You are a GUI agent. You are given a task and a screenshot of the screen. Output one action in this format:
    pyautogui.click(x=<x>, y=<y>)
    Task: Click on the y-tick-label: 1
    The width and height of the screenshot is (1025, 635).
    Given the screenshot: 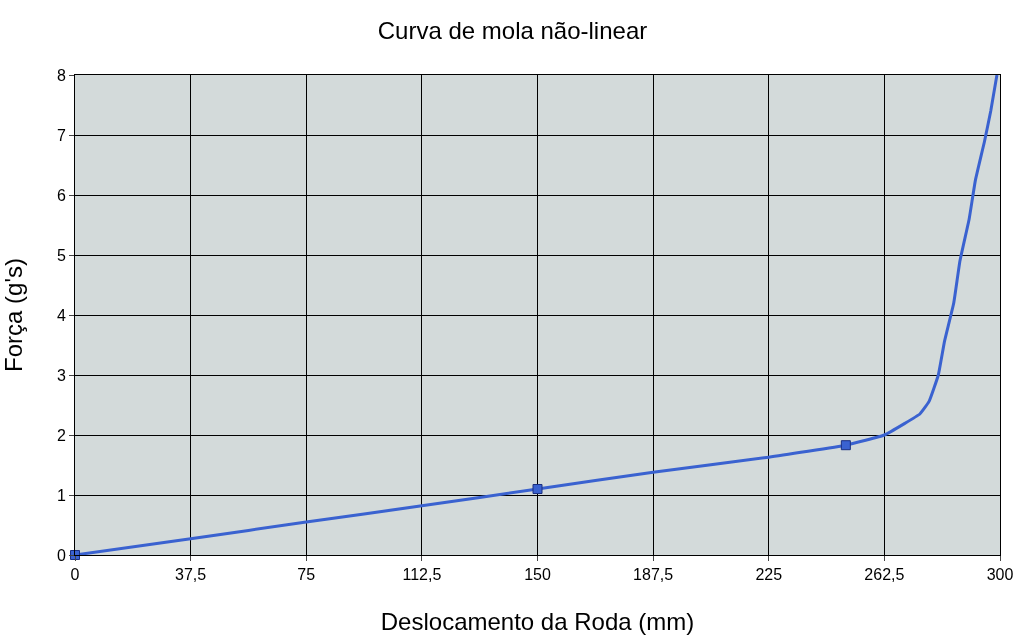 What is the action you would take?
    pyautogui.click(x=61, y=495)
    